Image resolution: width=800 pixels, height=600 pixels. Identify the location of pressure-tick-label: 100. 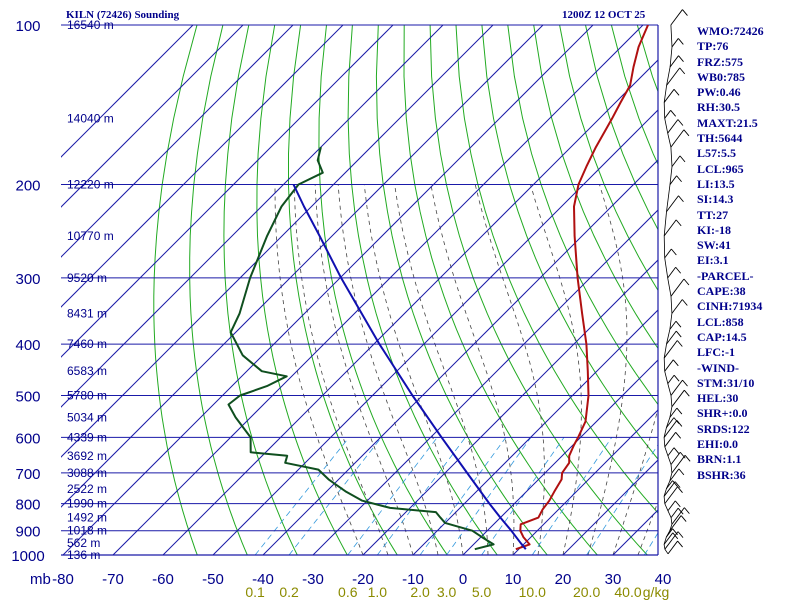
(27, 26).